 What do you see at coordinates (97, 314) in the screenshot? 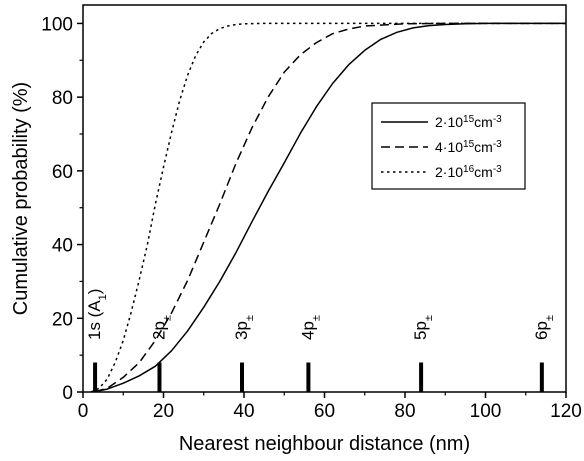
I see `marker-label-1: 1s (A1)` at bounding box center [97, 314].